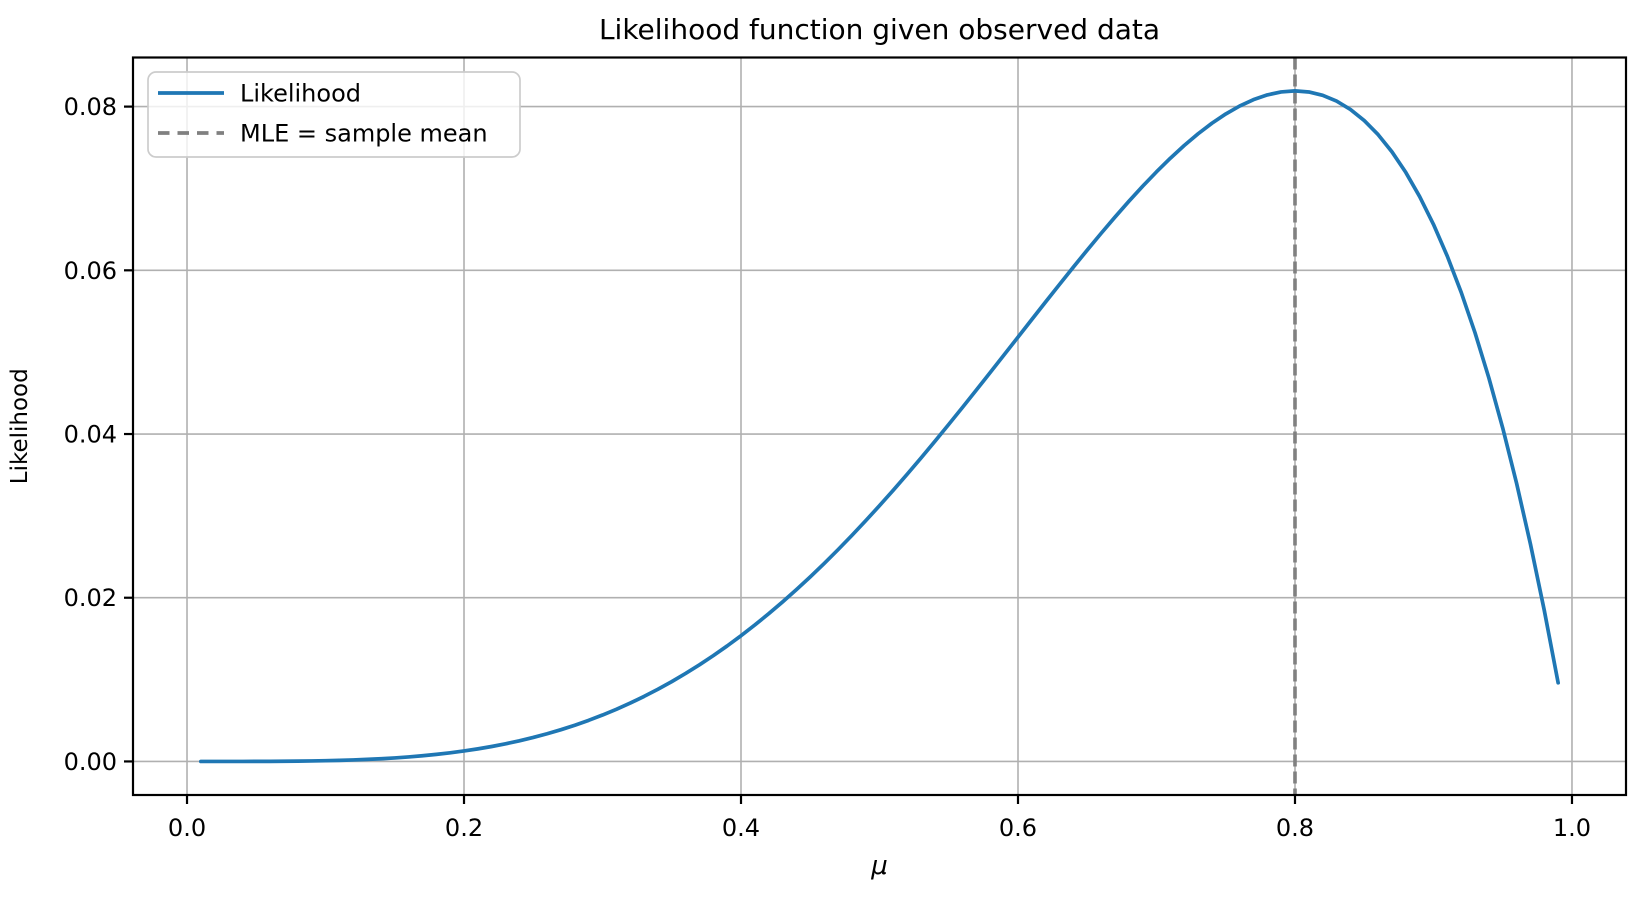 The width and height of the screenshot is (1641, 898). Describe the element at coordinates (741, 828) in the screenshot. I see `x-tick-label: 0.4` at that location.